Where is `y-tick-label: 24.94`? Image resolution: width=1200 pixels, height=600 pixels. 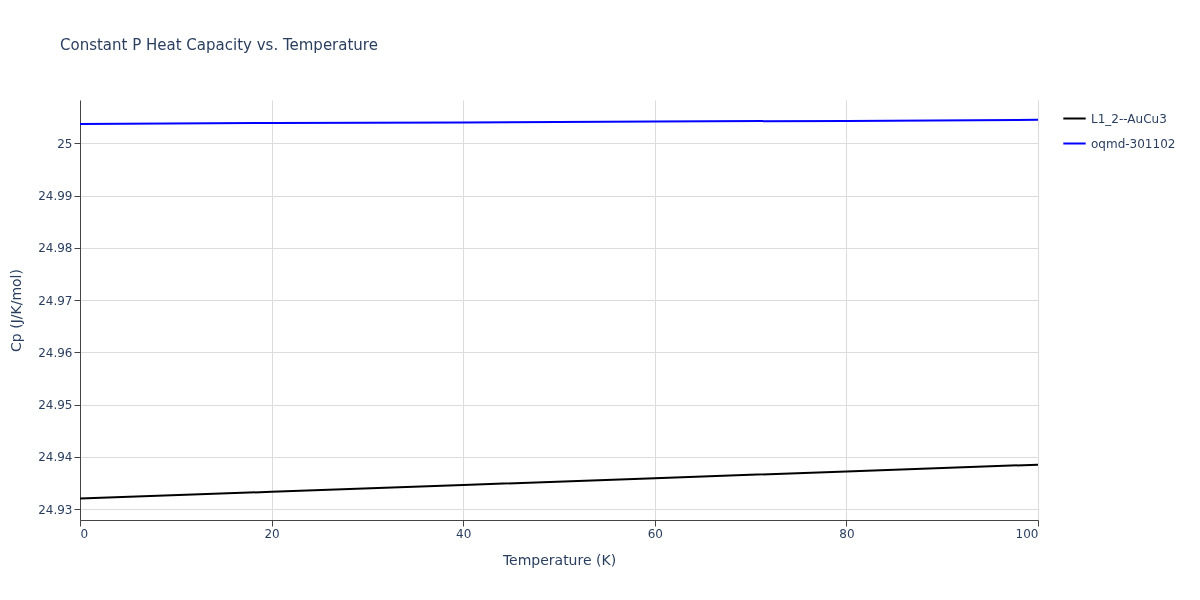
y-tick-label: 24.94 is located at coordinates (55, 457).